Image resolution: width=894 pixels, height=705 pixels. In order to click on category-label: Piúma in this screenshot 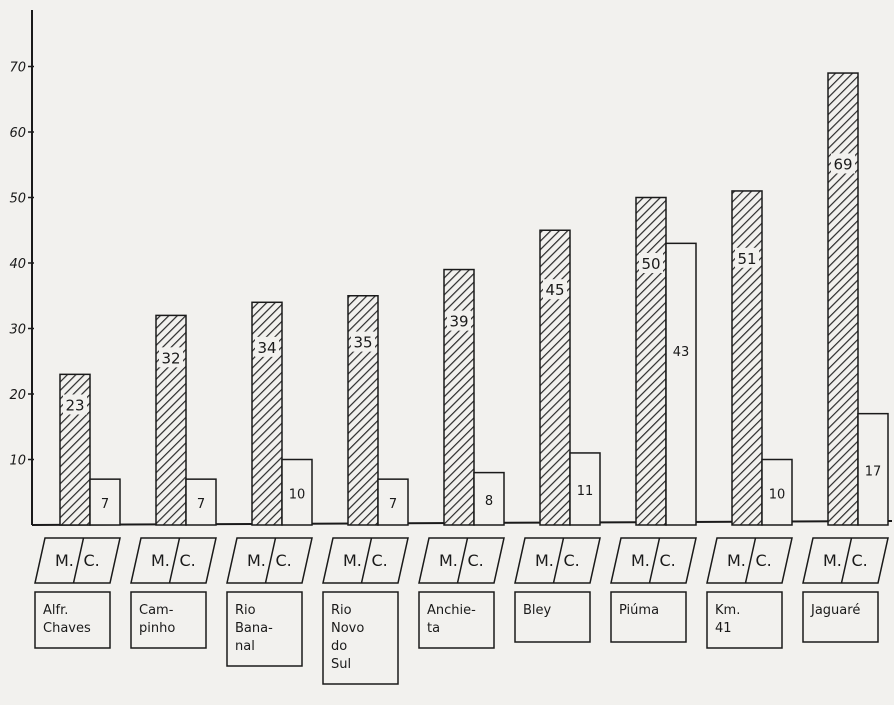, I will do `click(639, 610)`.